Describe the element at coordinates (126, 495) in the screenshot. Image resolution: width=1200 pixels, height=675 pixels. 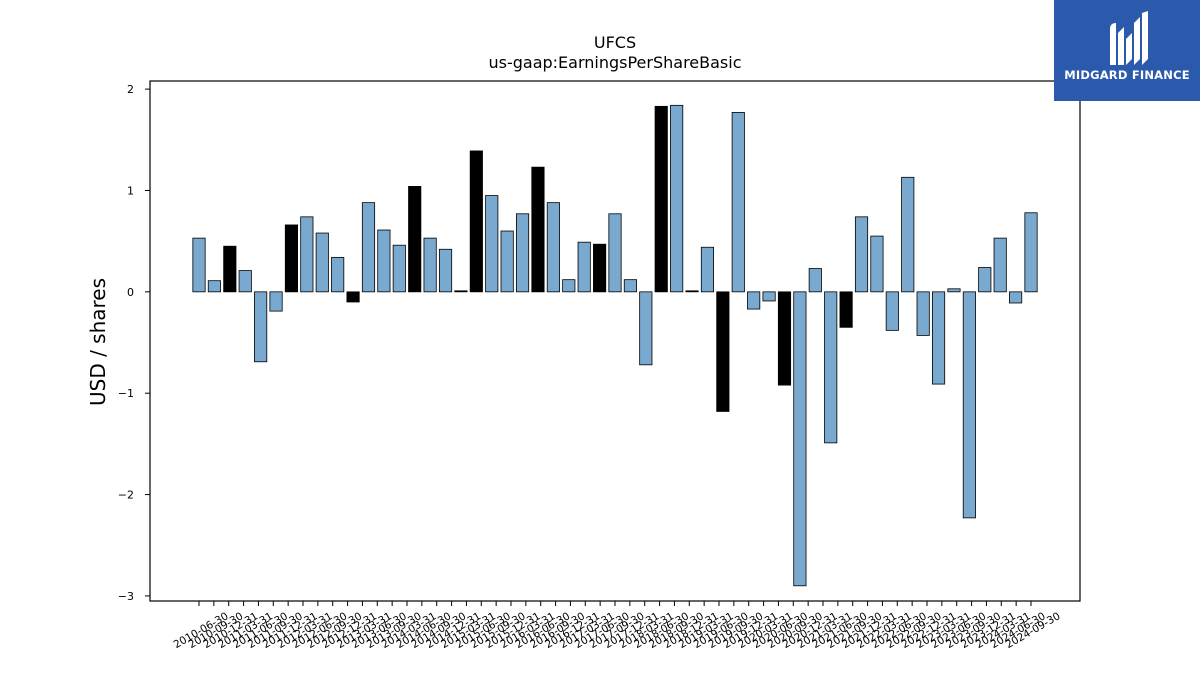
I see `y-tick-label: −2` at that location.